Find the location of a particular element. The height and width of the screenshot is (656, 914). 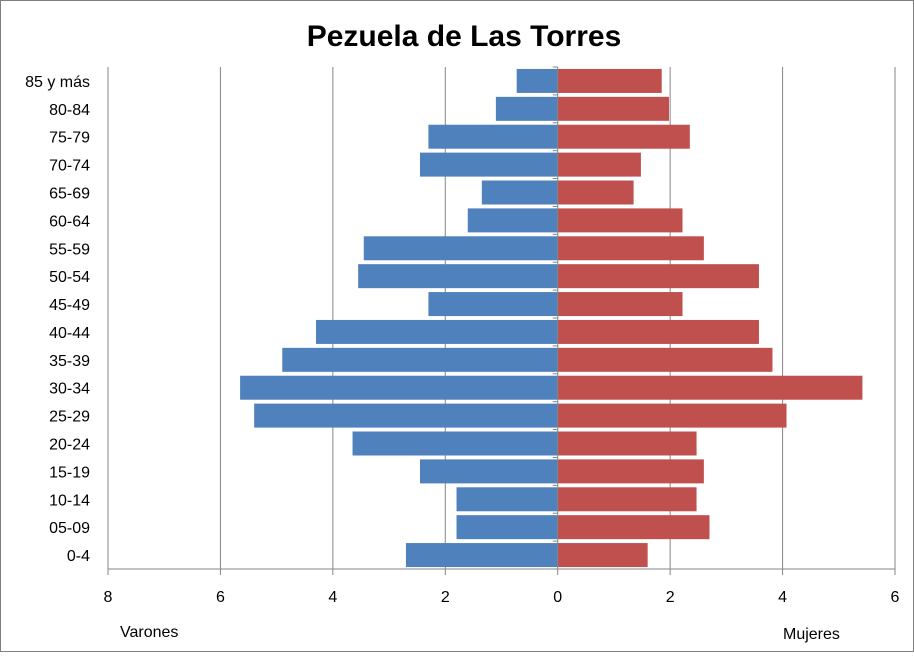

y-tick-label: 05-09 is located at coordinates (69, 528).